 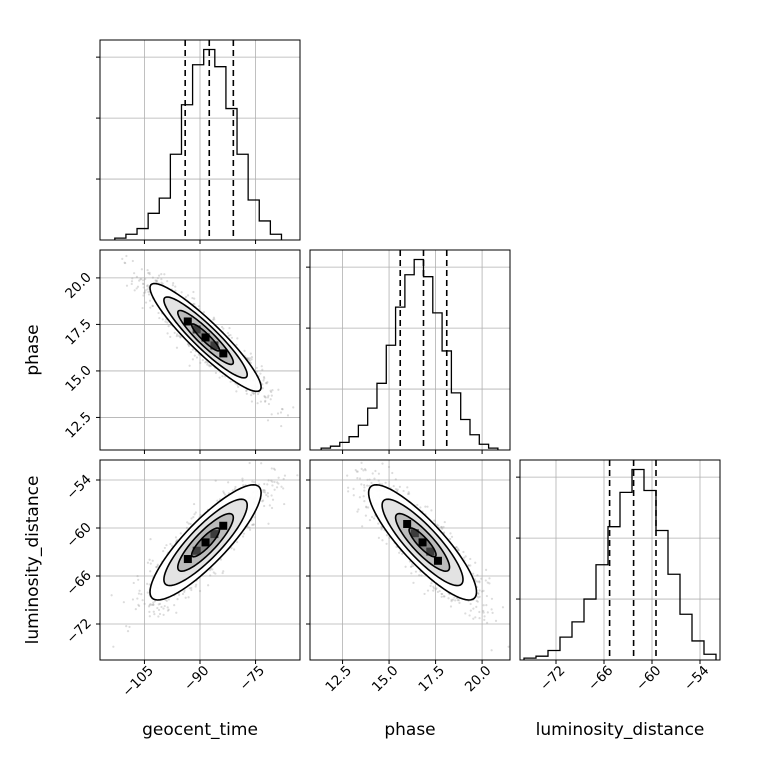 I want to click on x-tick-label: 15.0, so click(x=385, y=679).